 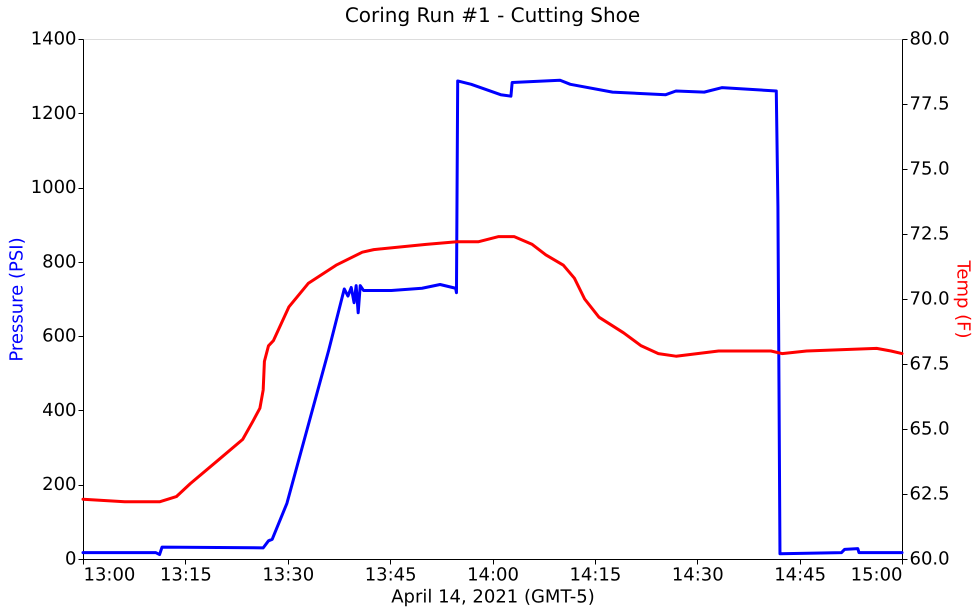 I want to click on x-tick-label: 14:45, so click(x=800, y=575).